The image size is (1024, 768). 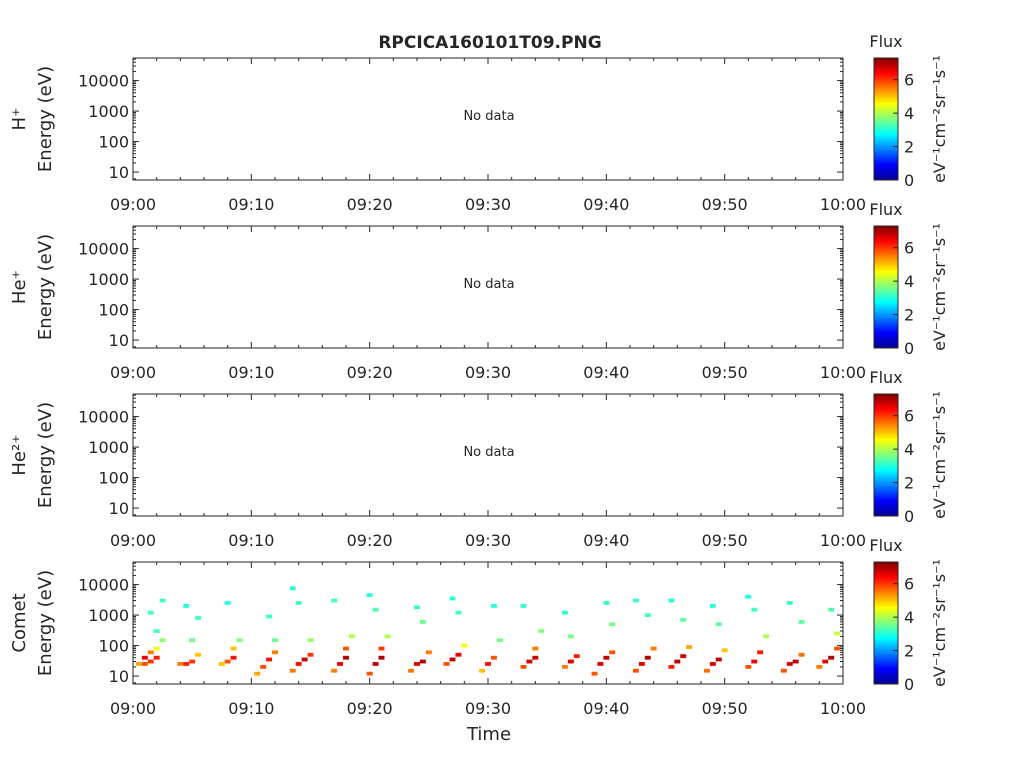 What do you see at coordinates (909, 516) in the screenshot?
I see `colorbar-tick-label: 0` at bounding box center [909, 516].